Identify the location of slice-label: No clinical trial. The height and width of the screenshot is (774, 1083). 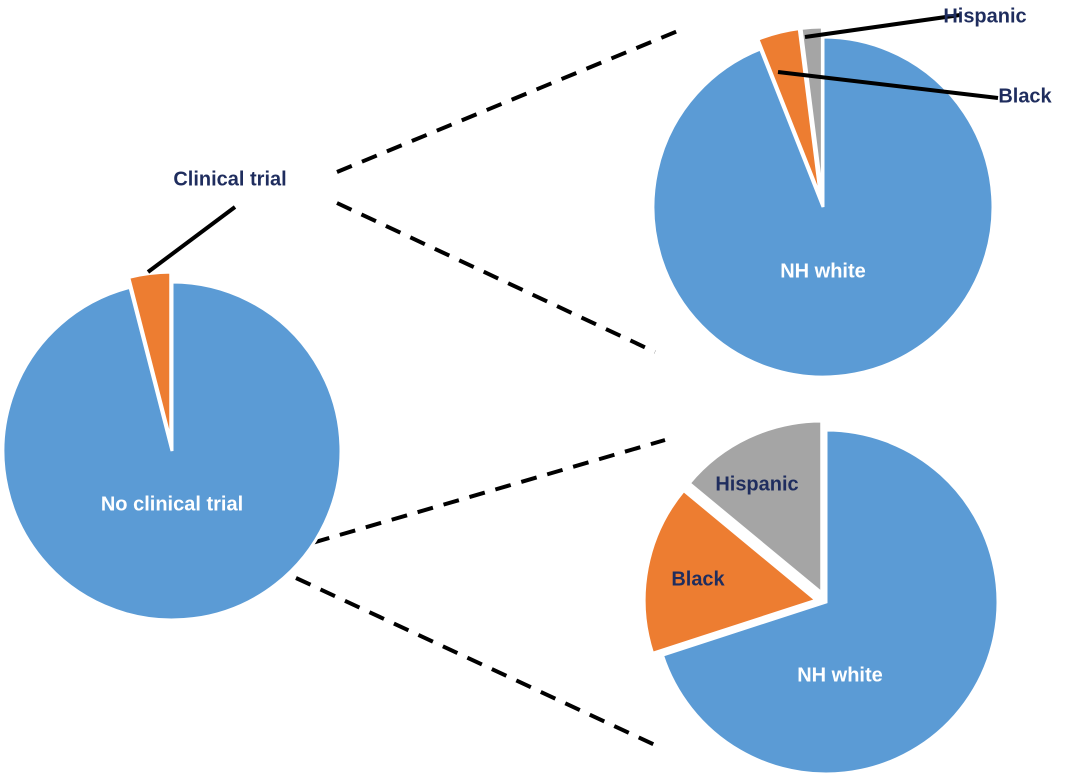
(172, 504).